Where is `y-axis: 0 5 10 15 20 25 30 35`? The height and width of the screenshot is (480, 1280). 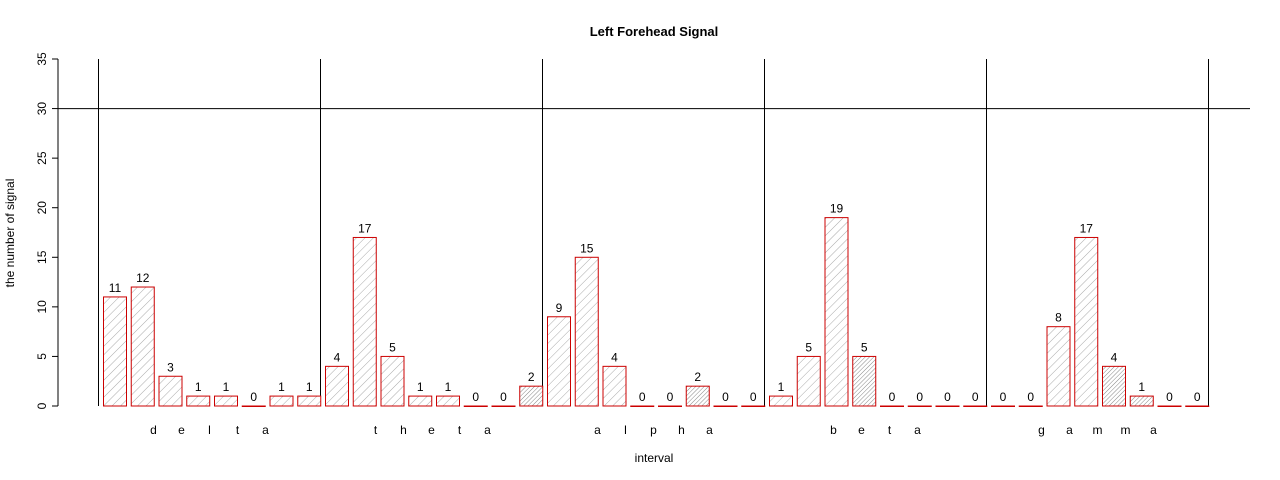
y-axis: 0 5 10 15 20 25 30 35 is located at coordinates (47, 230).